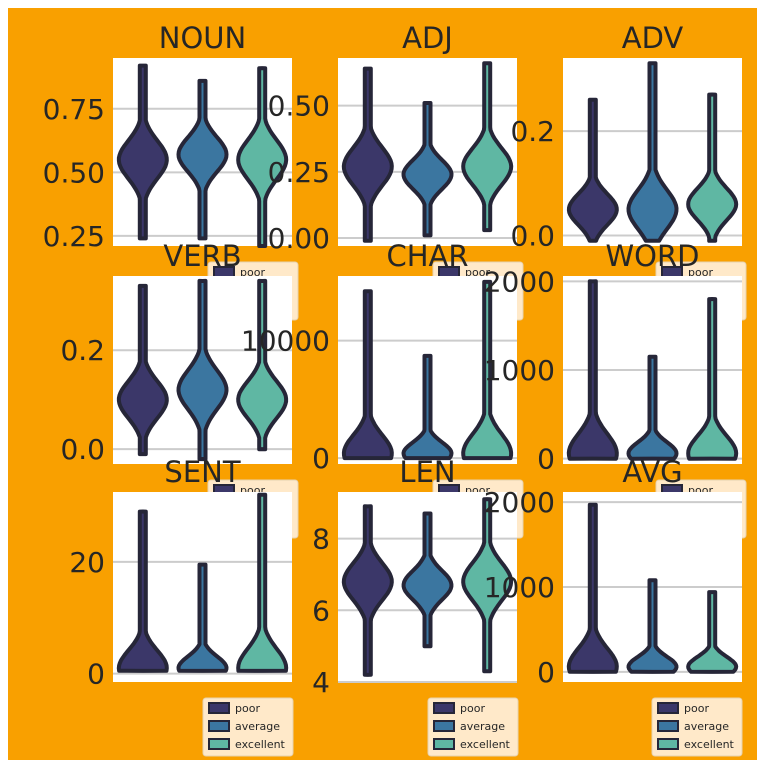 The height and width of the screenshot is (770, 769). I want to click on y-tick-label: 10000, so click(285, 341).